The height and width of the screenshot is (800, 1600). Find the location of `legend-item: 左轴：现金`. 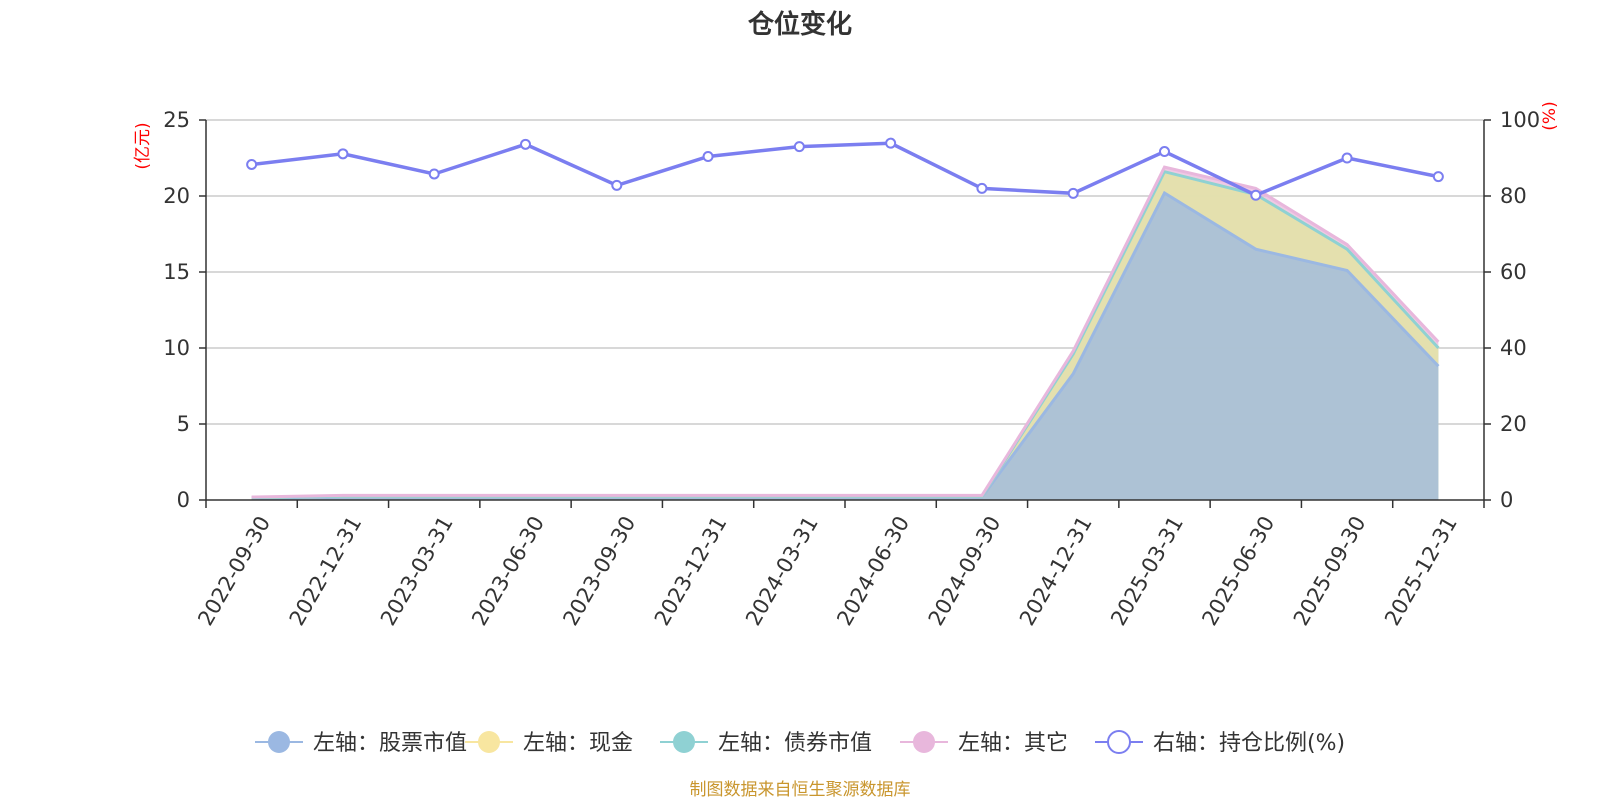

legend-item: 左轴：现金 is located at coordinates (549, 743).